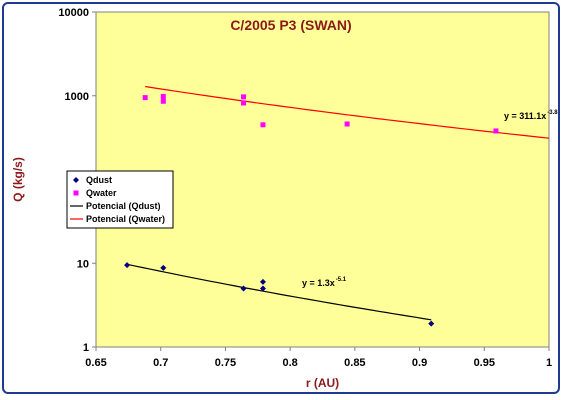 The image size is (566, 400). Describe the element at coordinates (77, 97) in the screenshot. I see `y-tick-label: 1000` at that location.